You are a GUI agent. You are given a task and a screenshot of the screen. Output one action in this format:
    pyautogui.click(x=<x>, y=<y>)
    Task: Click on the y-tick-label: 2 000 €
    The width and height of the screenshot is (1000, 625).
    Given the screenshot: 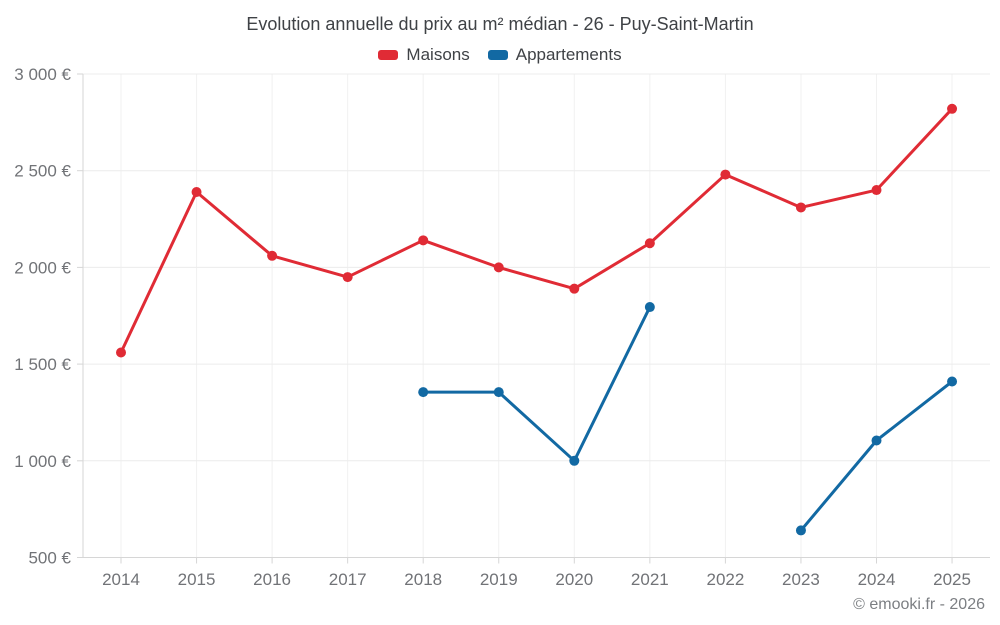 What is the action you would take?
    pyautogui.click(x=42, y=267)
    